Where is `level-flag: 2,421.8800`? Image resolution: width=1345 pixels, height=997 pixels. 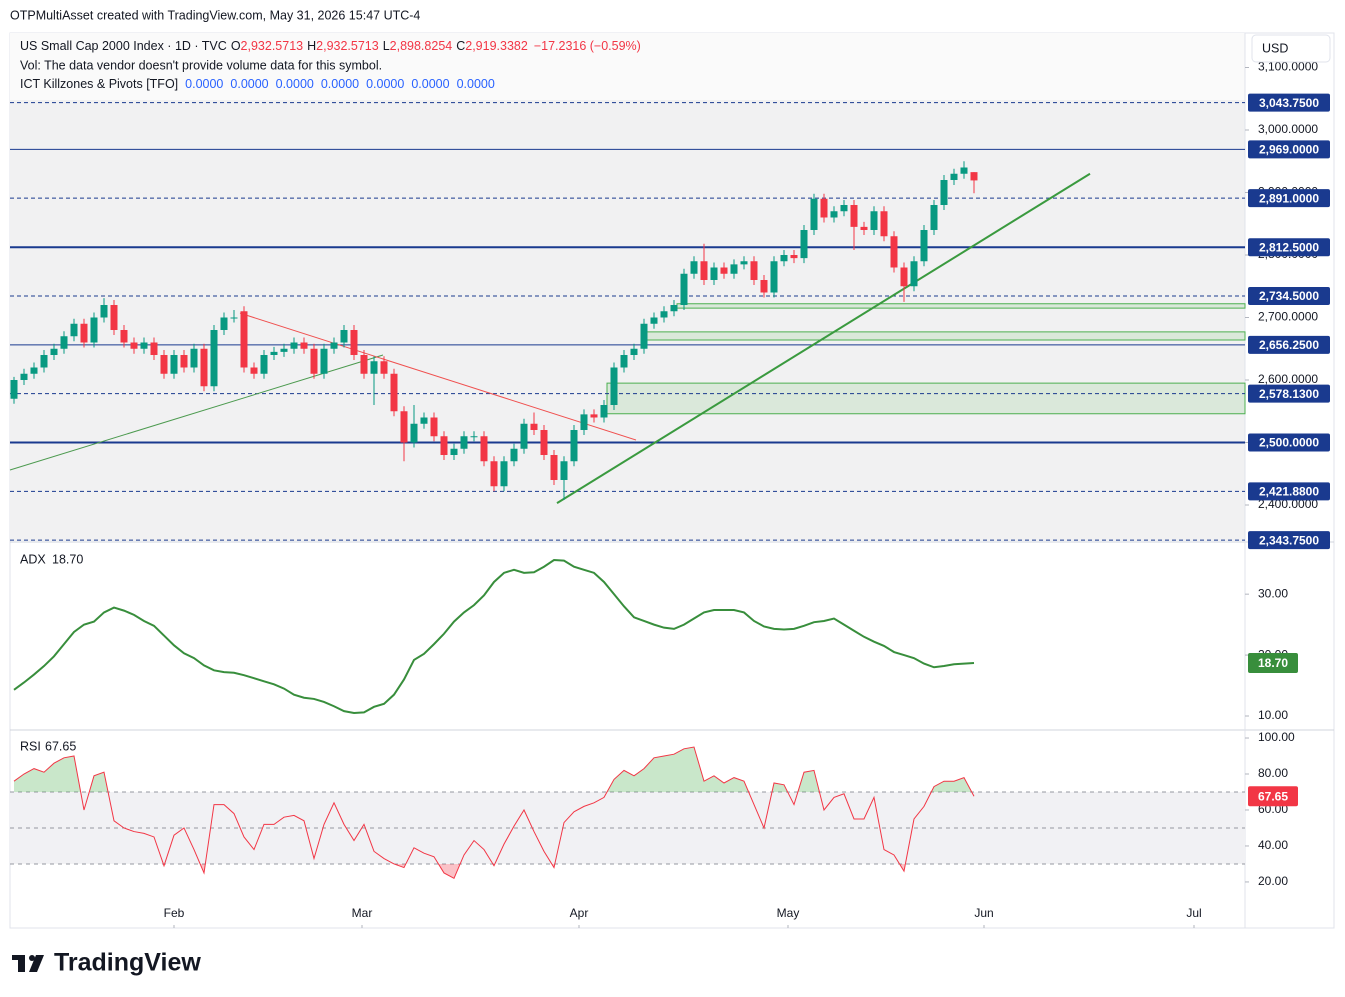 level-flag: 2,421.8800 is located at coordinates (1289, 491).